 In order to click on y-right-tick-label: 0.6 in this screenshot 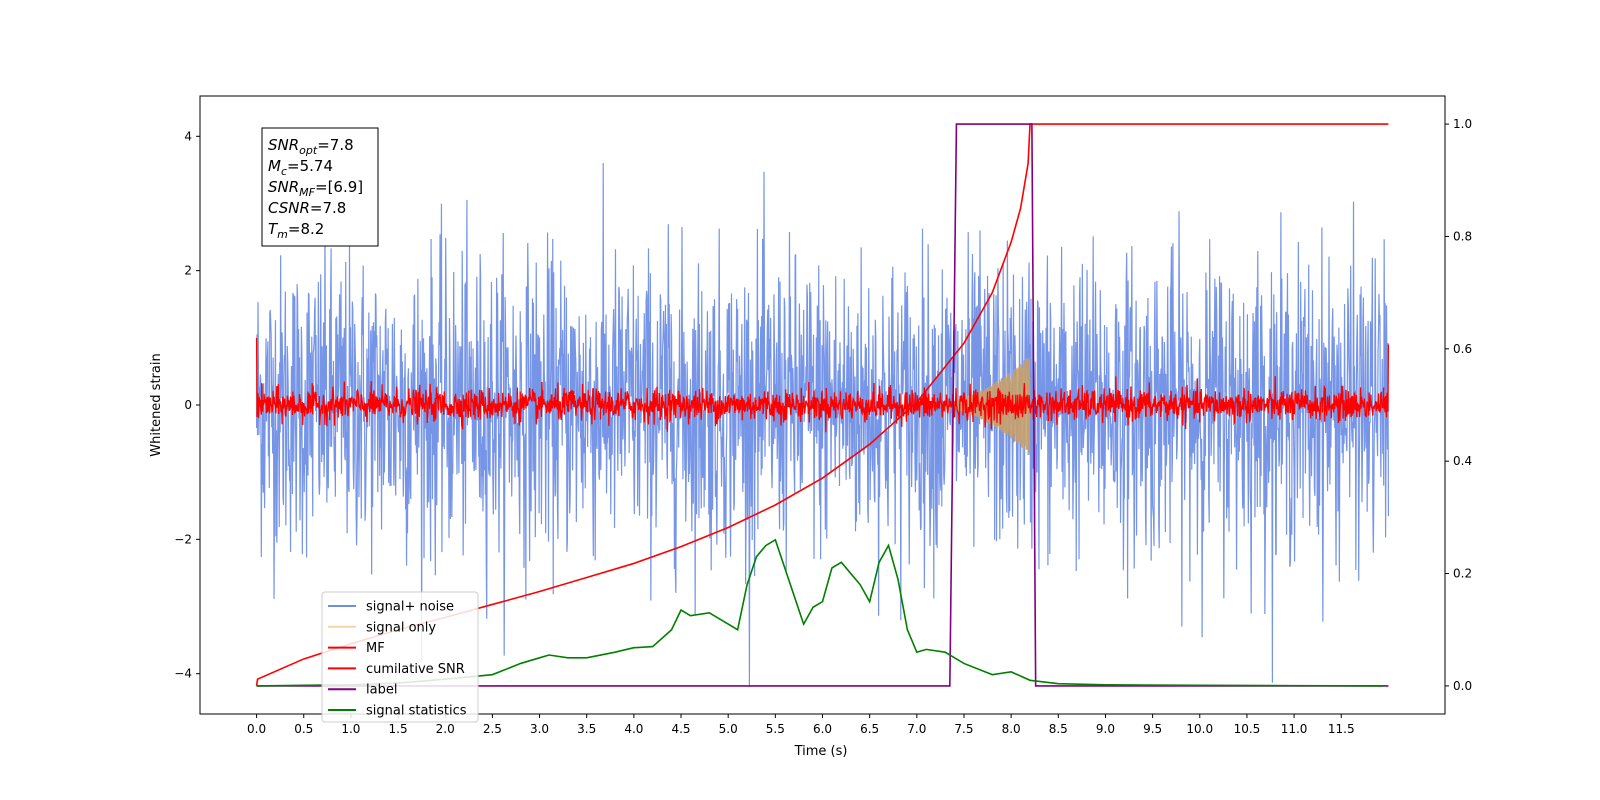, I will do `click(1462, 349)`.